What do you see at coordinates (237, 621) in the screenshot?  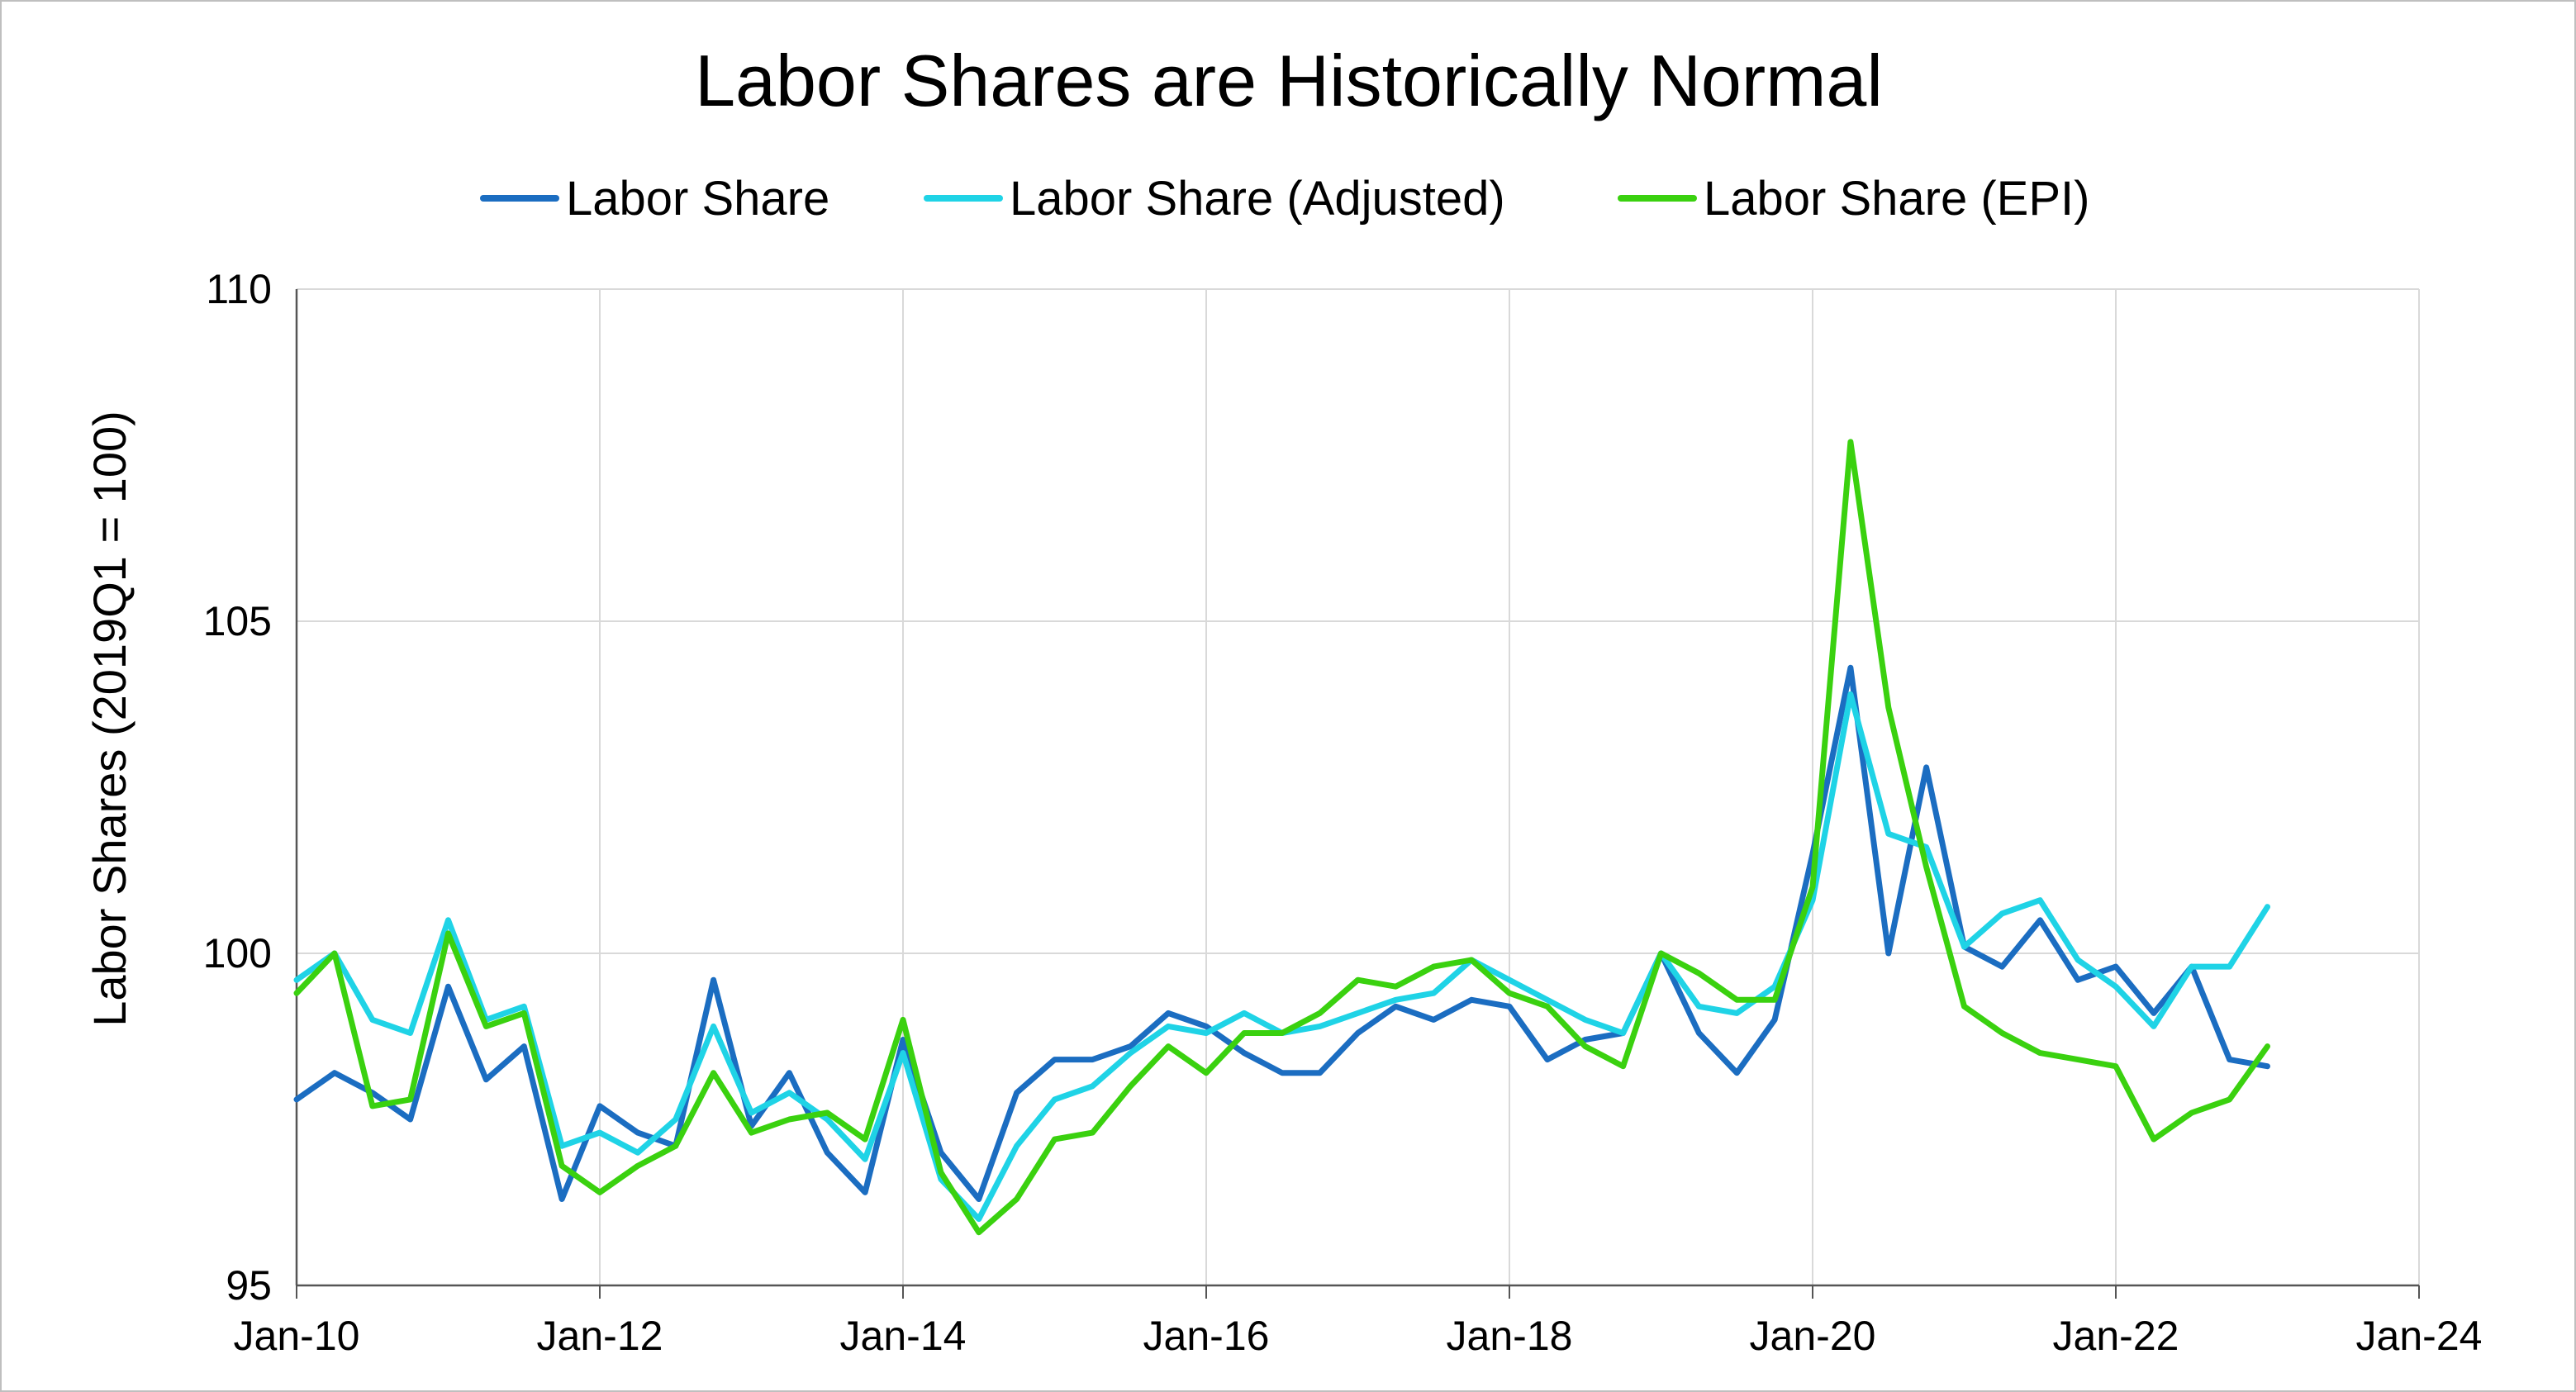 I see `y-tick-label: 105` at bounding box center [237, 621].